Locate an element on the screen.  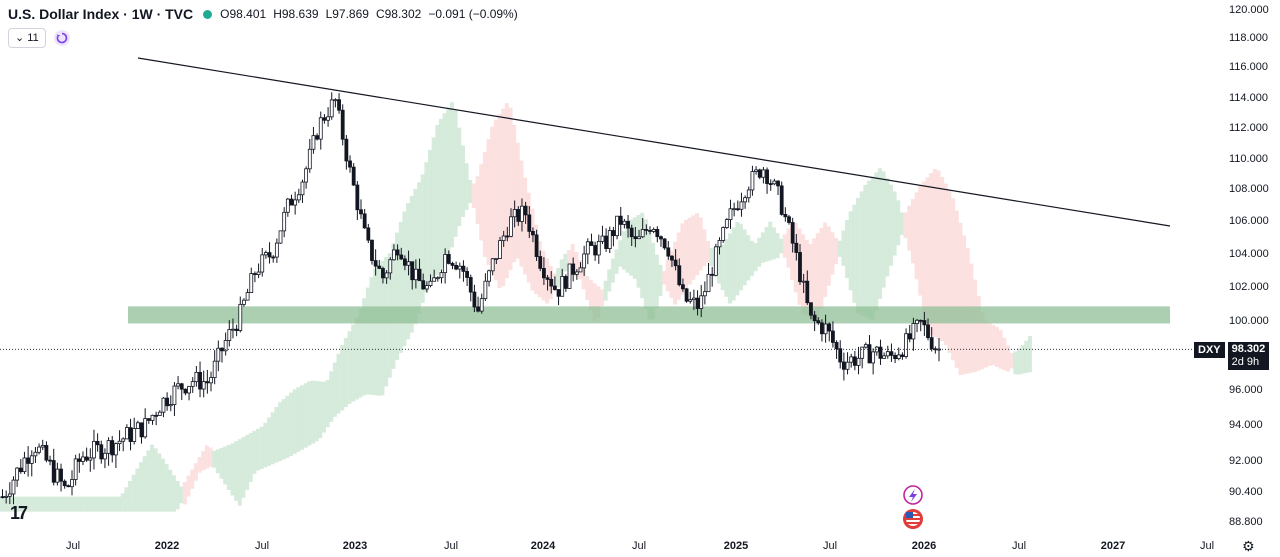
flash-icon is located at coordinates (913, 495).